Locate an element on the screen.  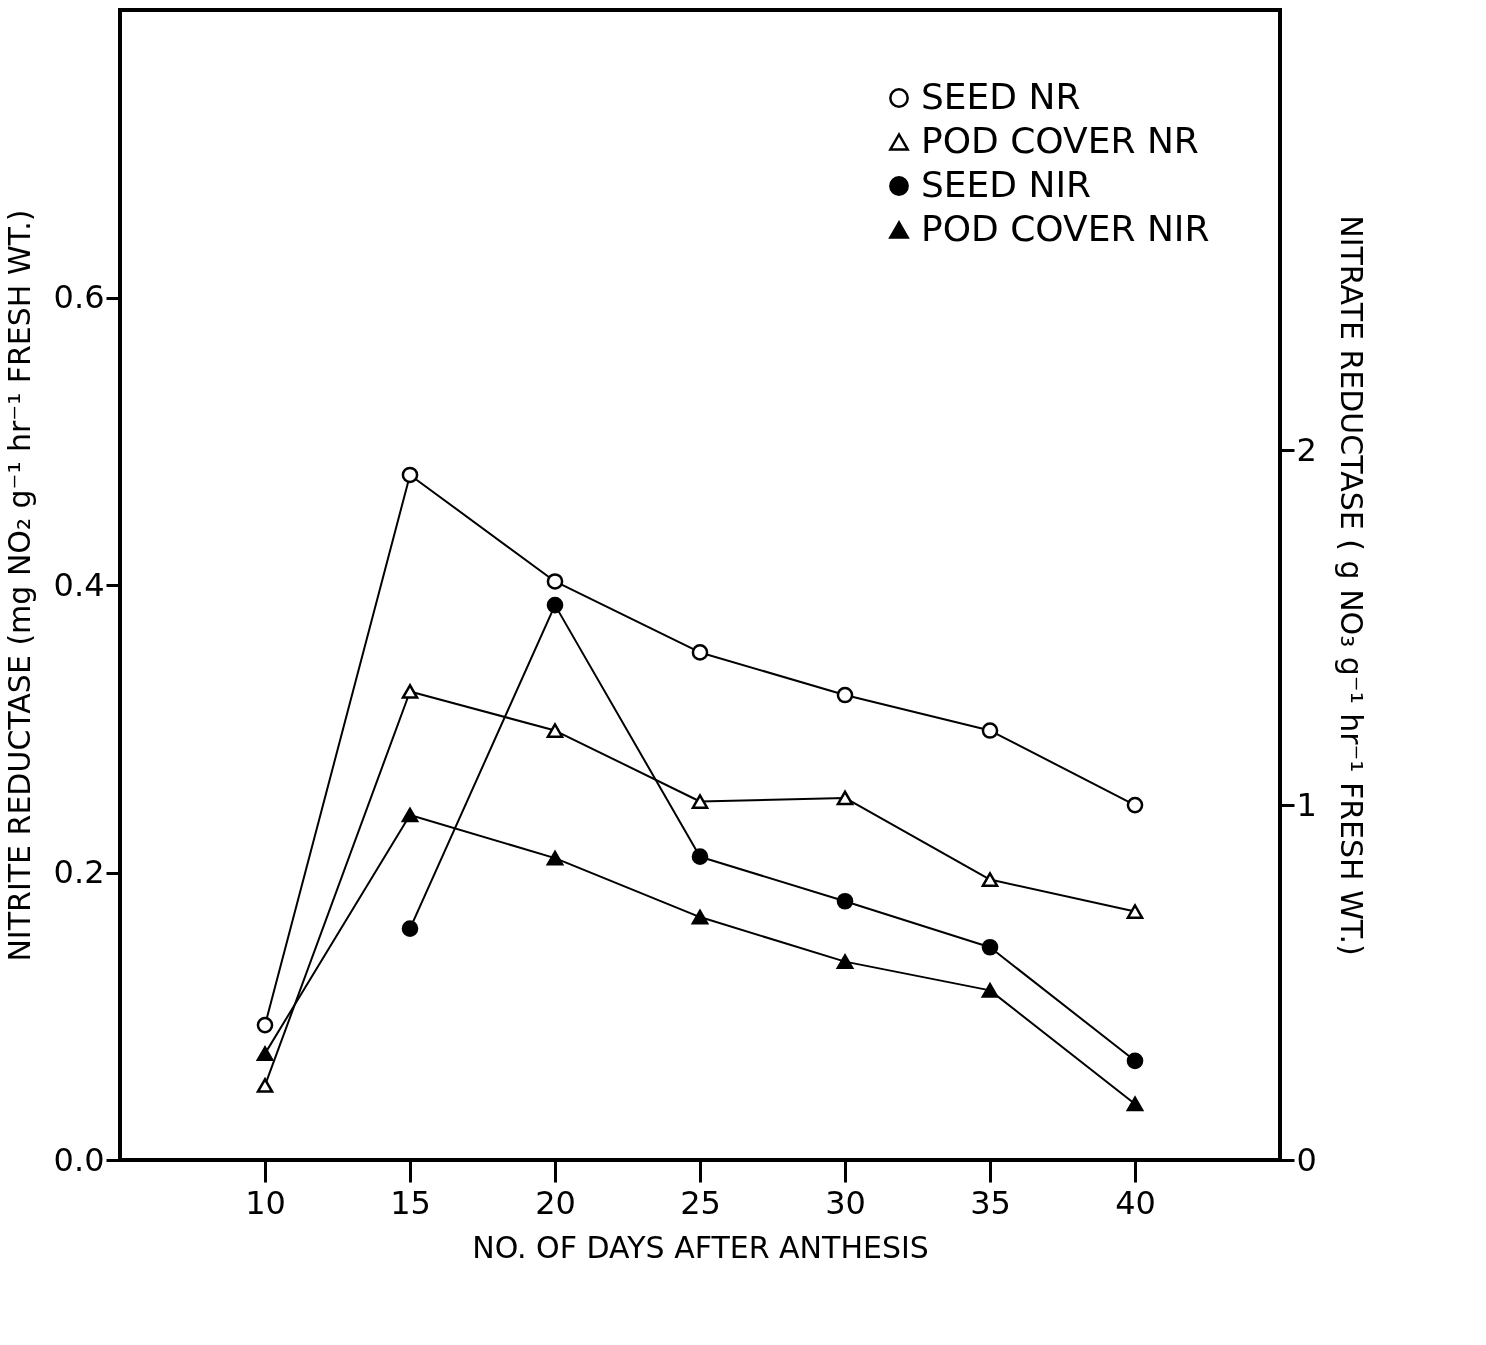
y-tick-label: 0.4 is located at coordinates (79, 584).